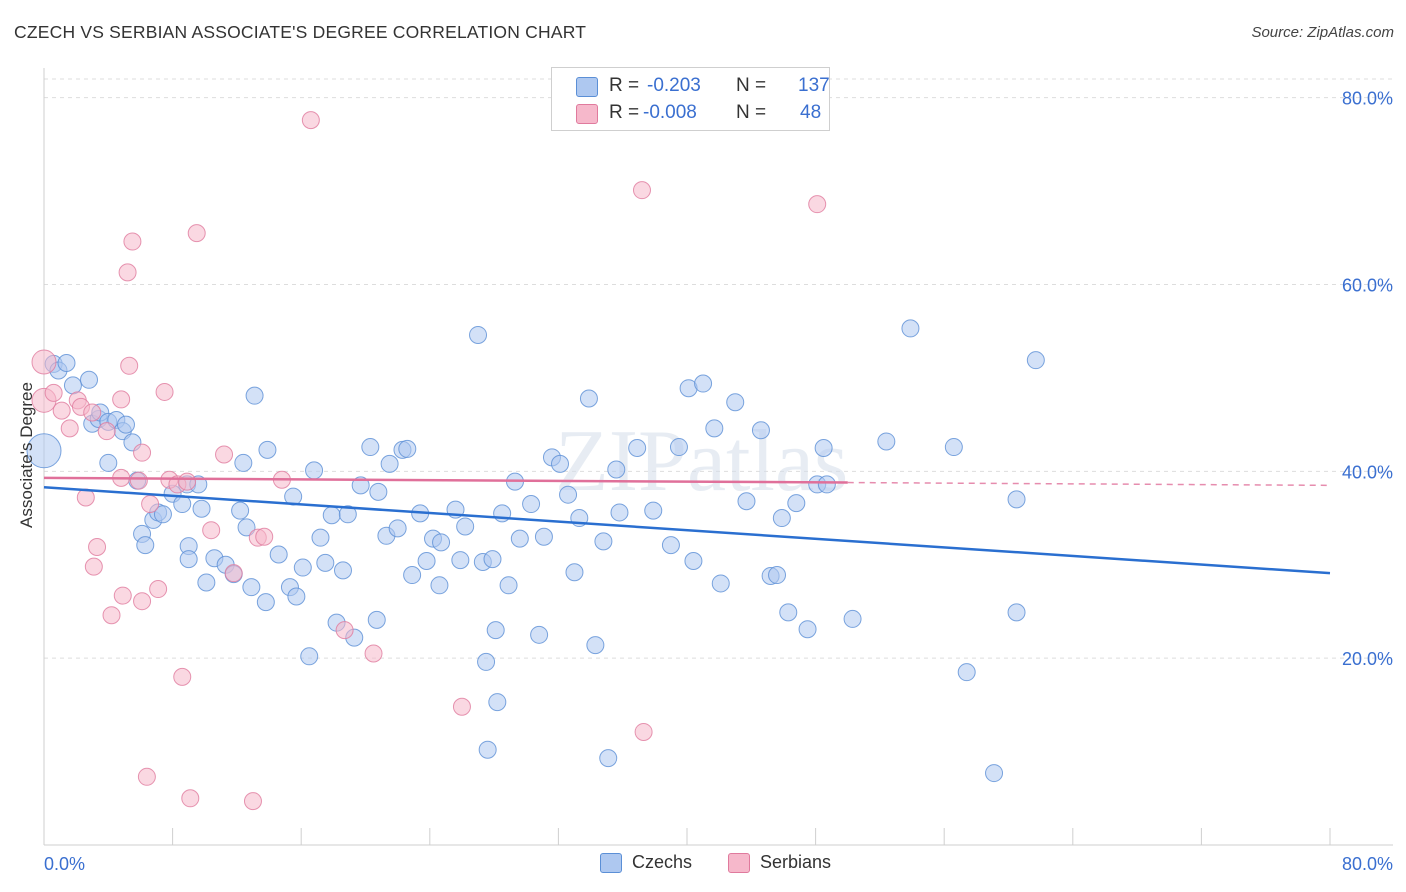  What do you see at coordinates (1367, 864) in the screenshot?
I see `x-tick-label: 80.0%` at bounding box center [1367, 864].